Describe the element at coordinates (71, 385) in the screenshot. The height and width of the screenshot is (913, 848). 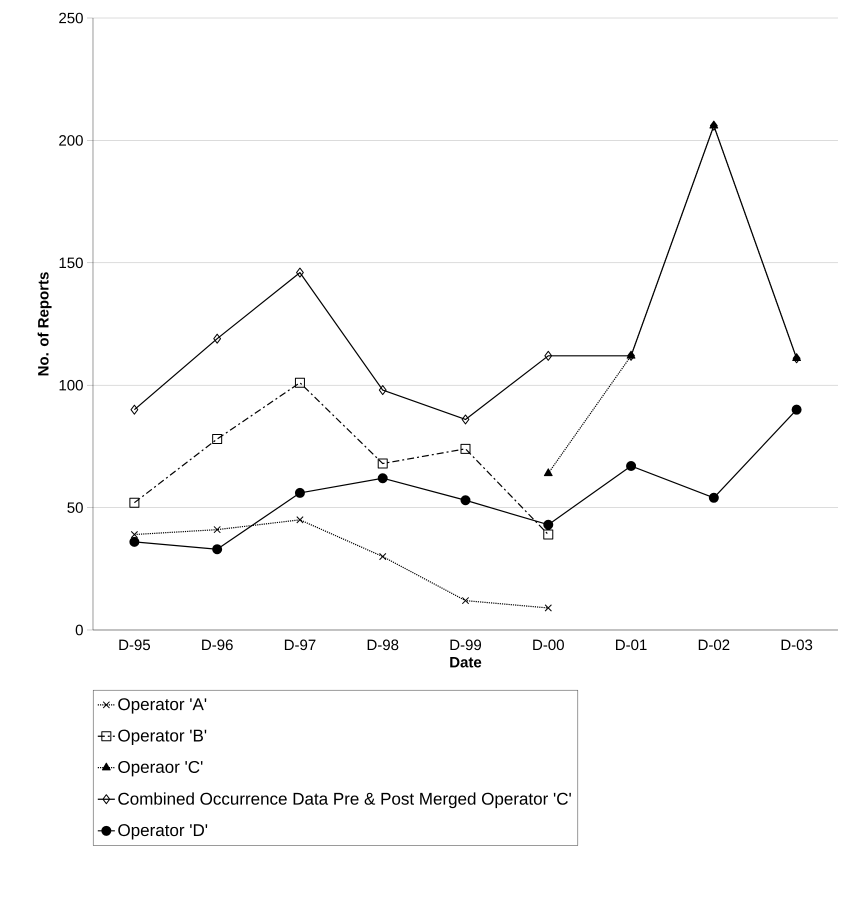
I see `y-tick-label: 100` at that location.